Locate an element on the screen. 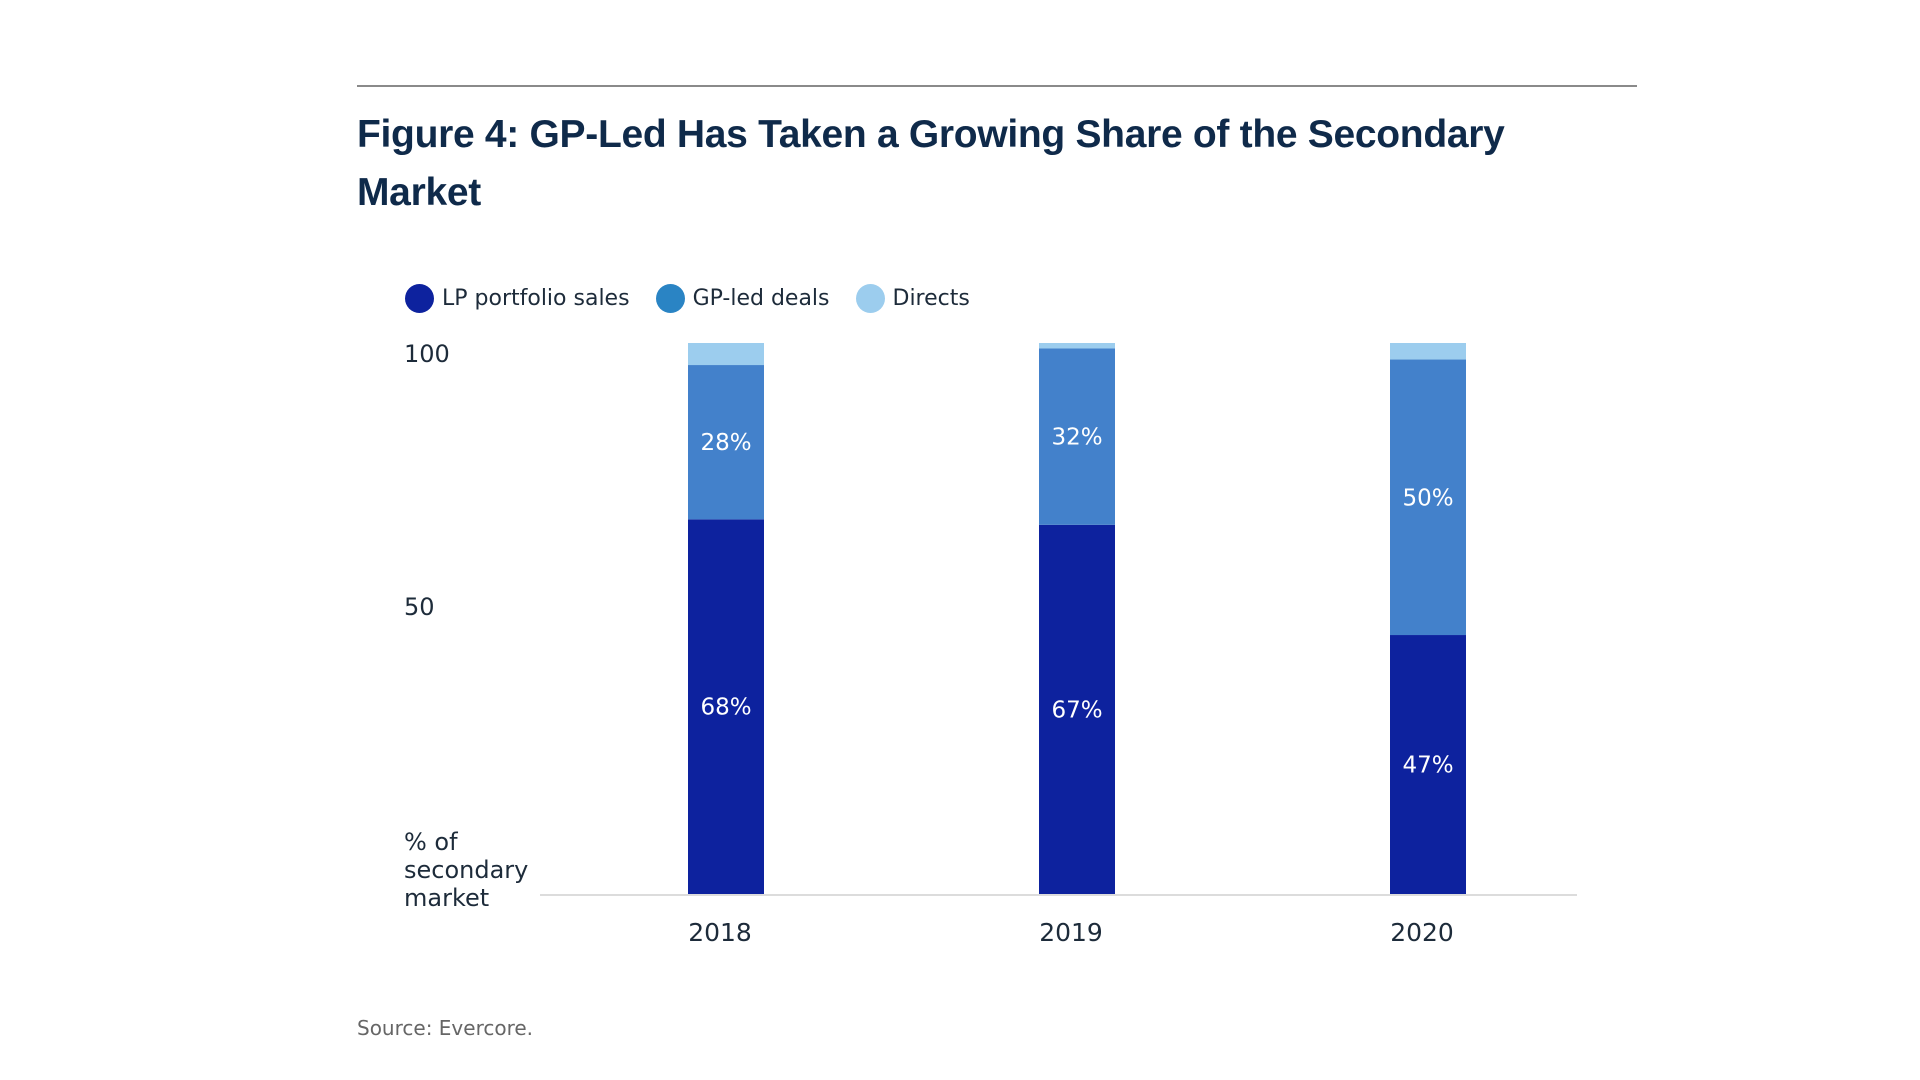  data-label-lp-portfolio-sales-2020: 47% is located at coordinates (1427, 766).